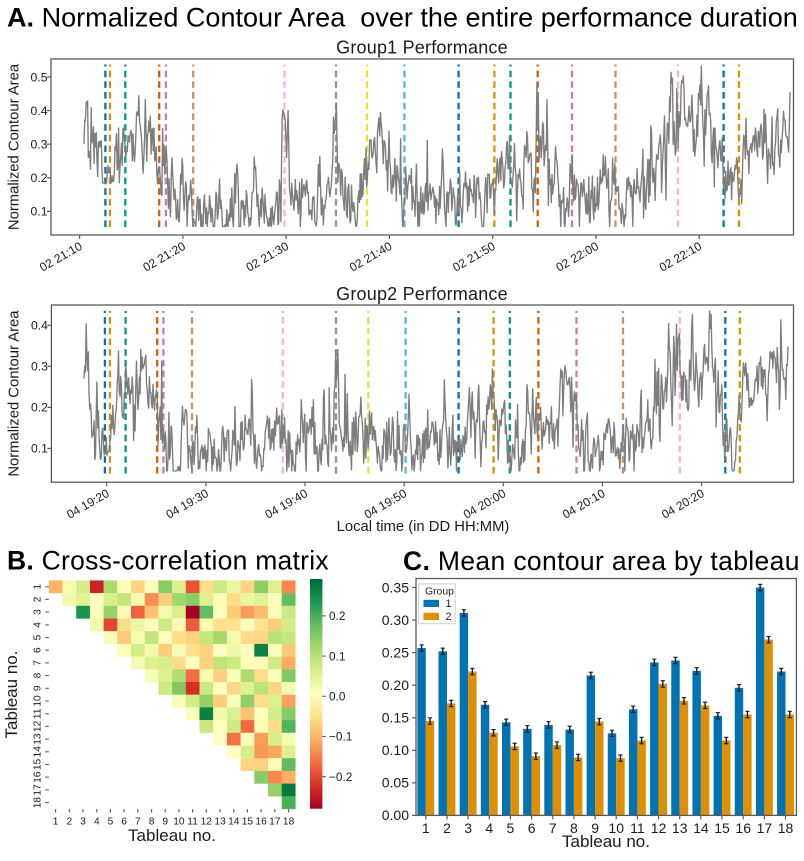  Describe the element at coordinates (423, 527) in the screenshot. I see `svg-text: Local time (in DD HH:MM)` at that location.